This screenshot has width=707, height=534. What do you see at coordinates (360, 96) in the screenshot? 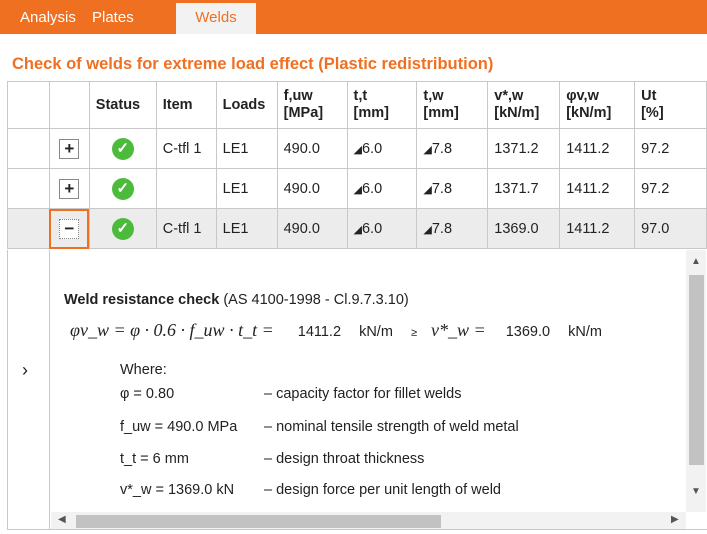
I see `header-label: t,t` at bounding box center [360, 96].